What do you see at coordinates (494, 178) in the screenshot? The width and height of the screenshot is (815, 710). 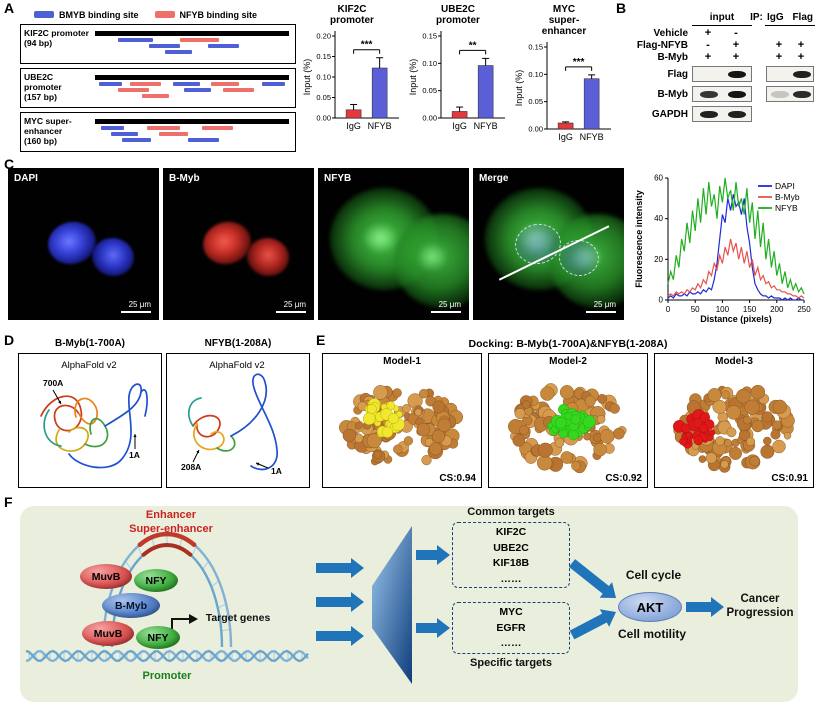 I see `channel-label: Merge` at bounding box center [494, 178].